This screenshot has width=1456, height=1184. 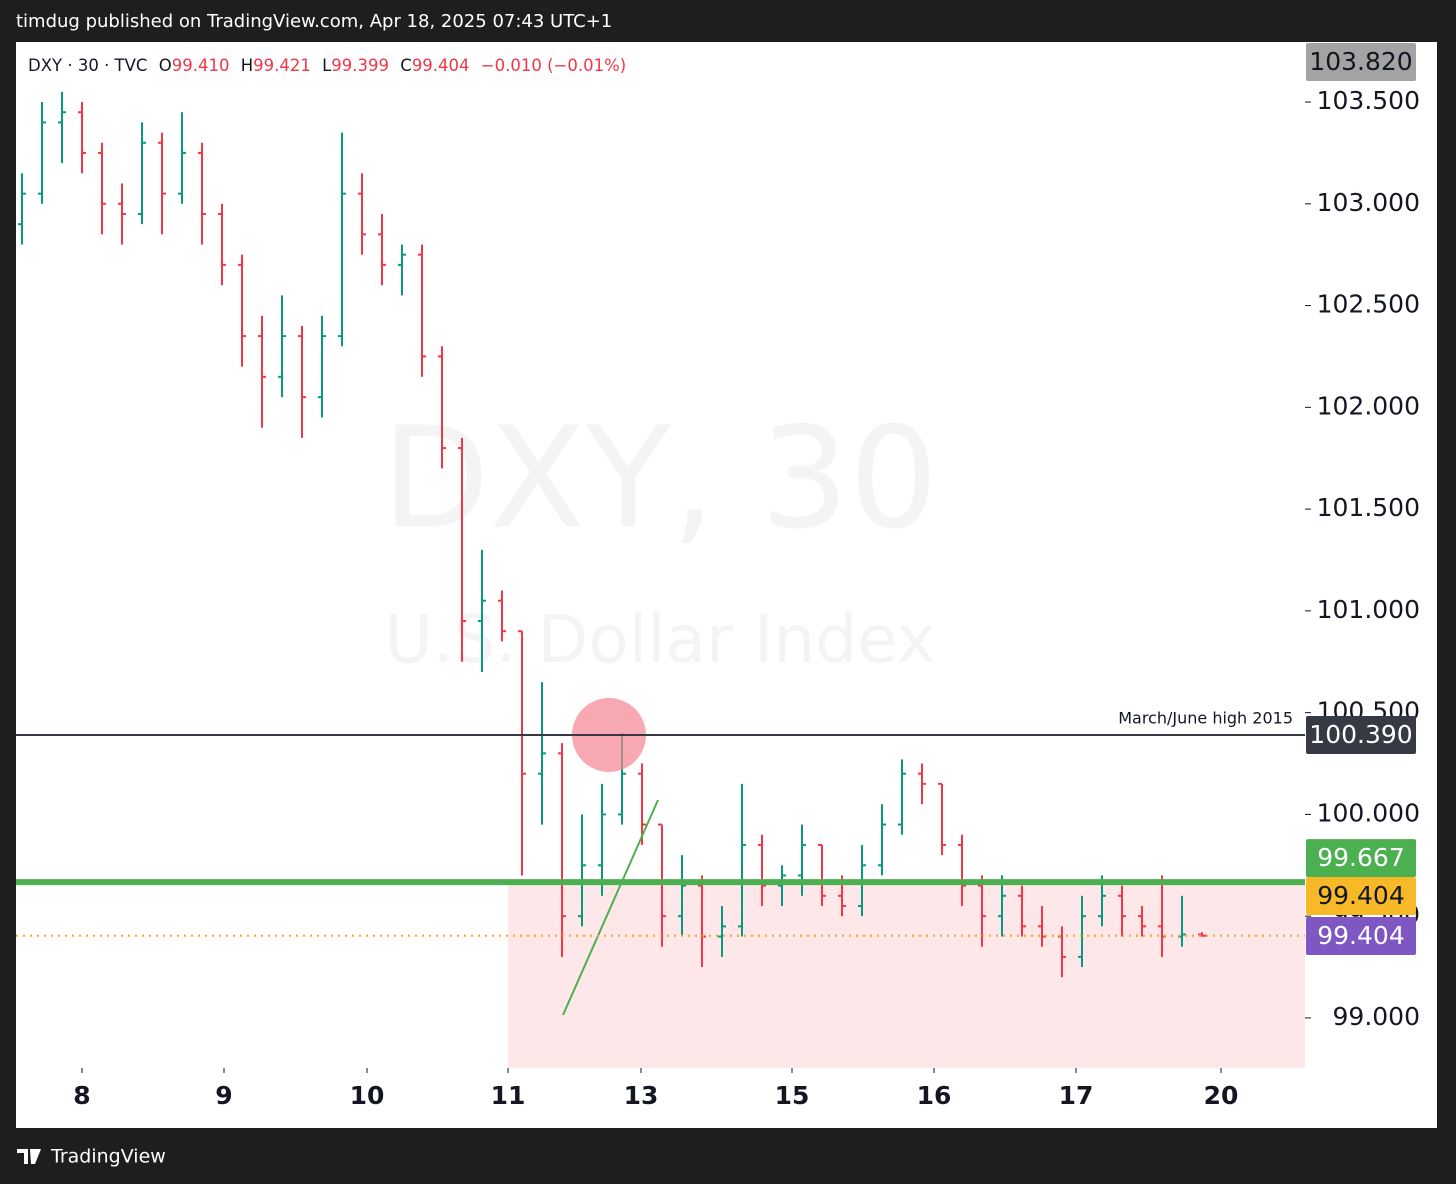 I want to click on x-tick-label: 8, so click(x=81, y=1095).